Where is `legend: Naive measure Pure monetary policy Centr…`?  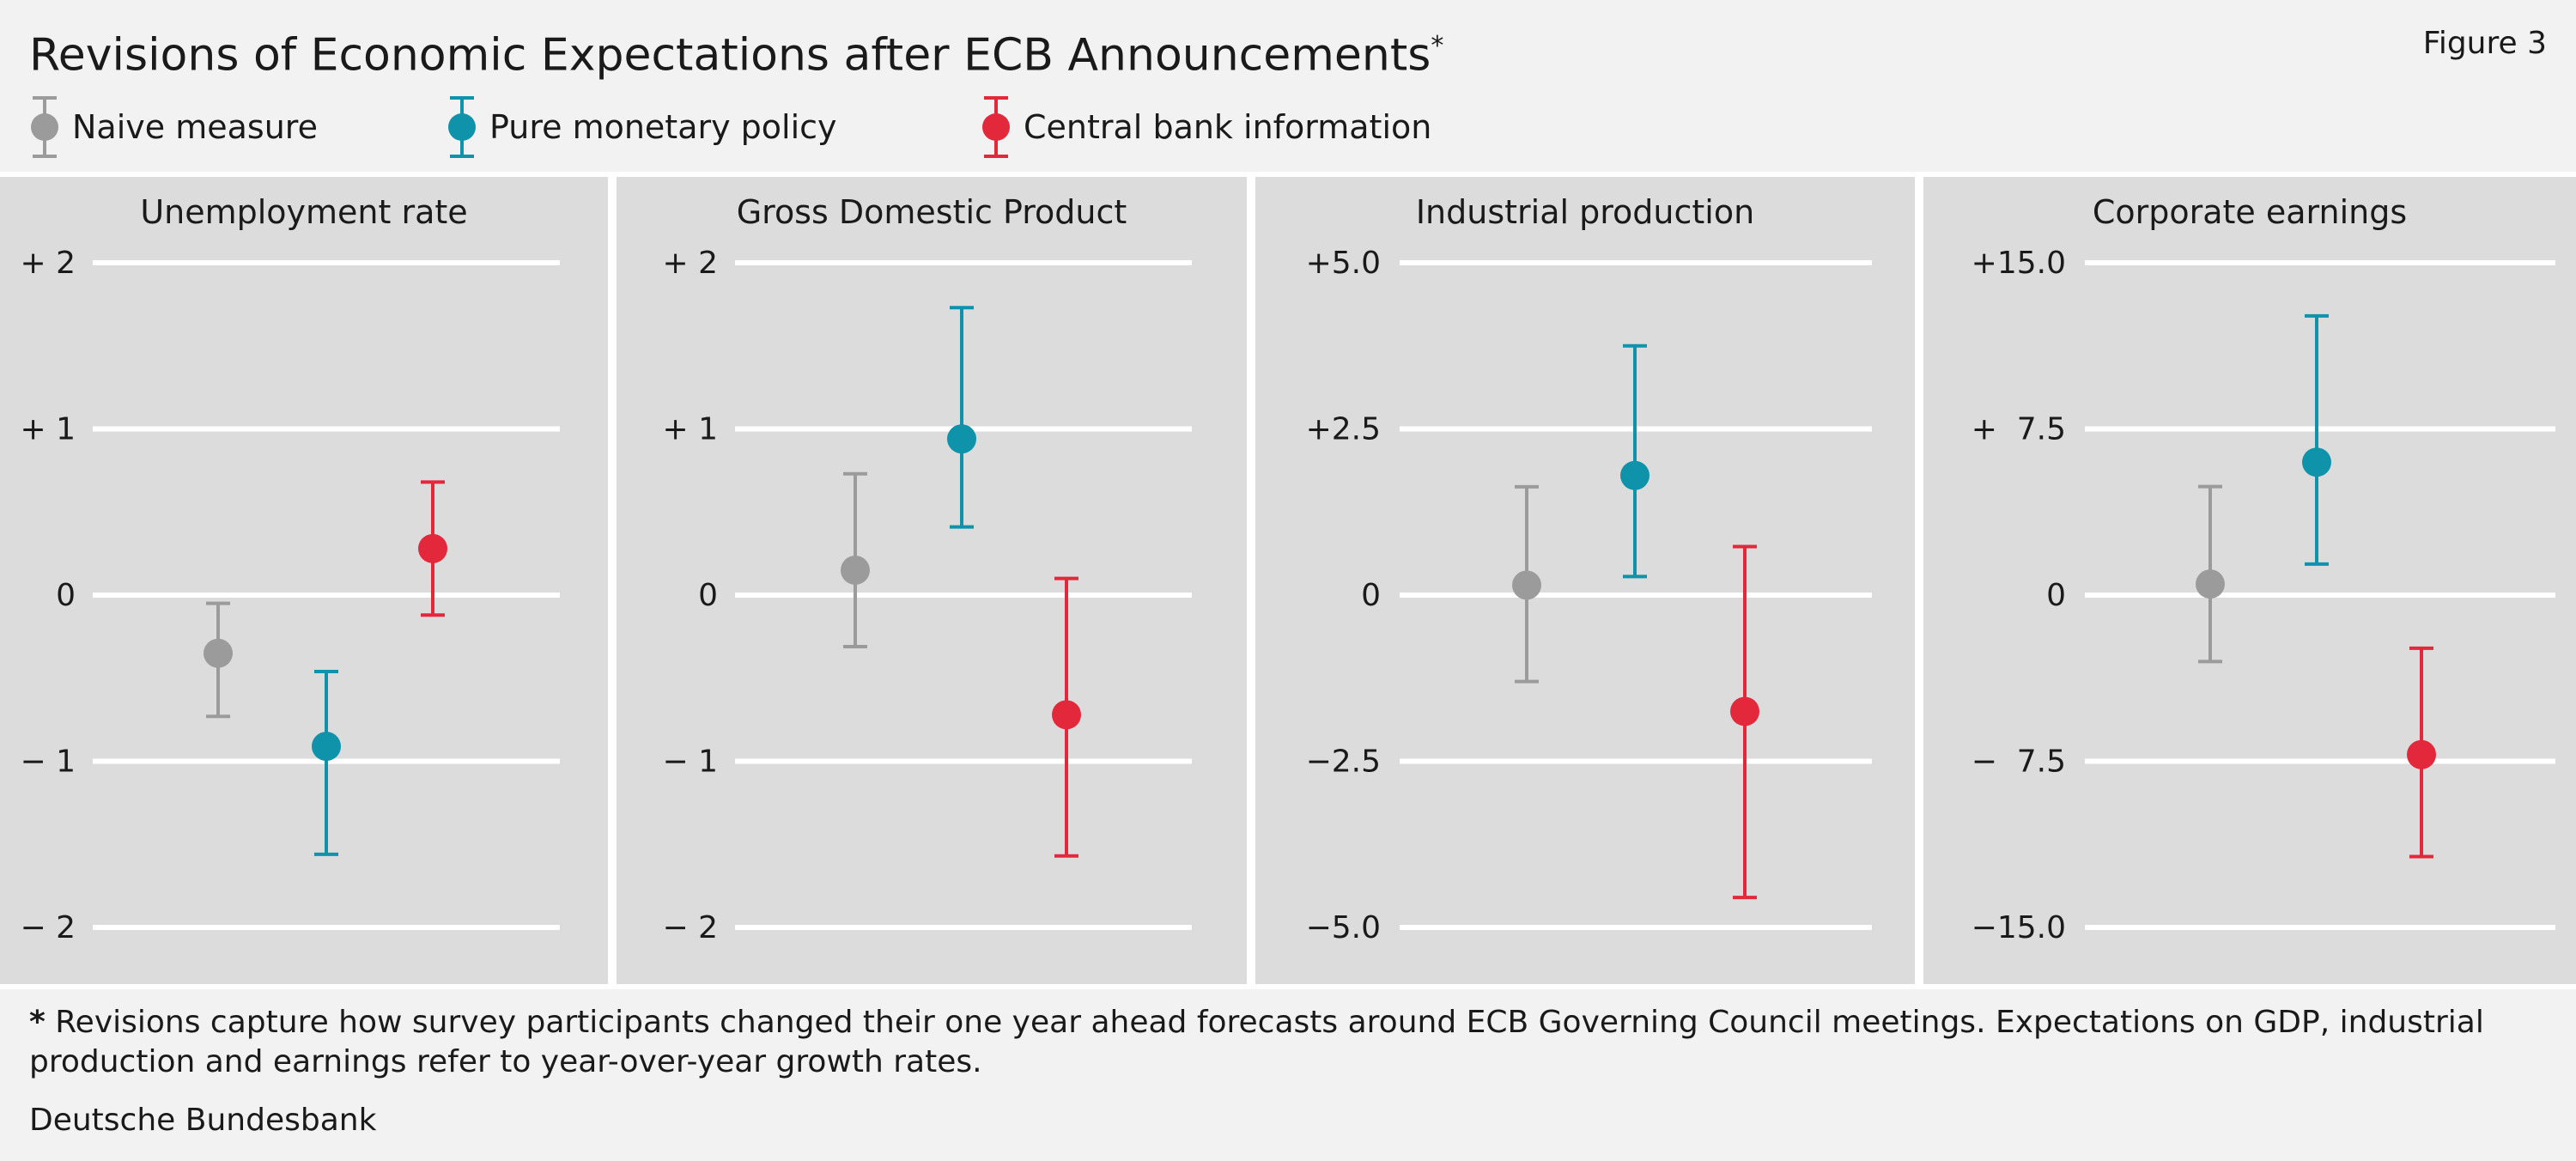
legend: Naive measure Pure monetary policy Centr… is located at coordinates (885, 127).